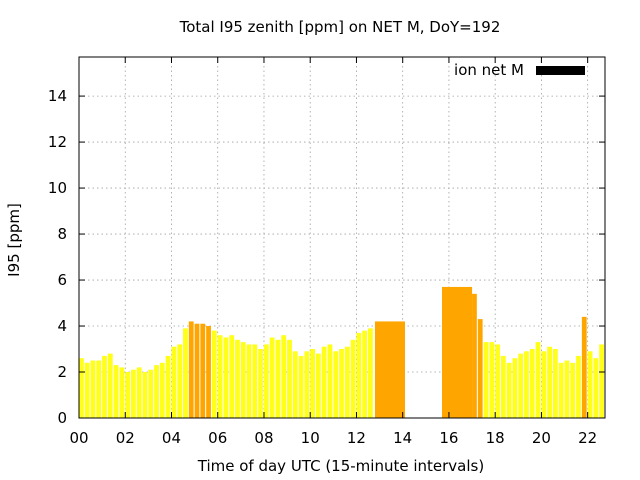 This screenshot has width=640, height=480. What do you see at coordinates (62, 326) in the screenshot?
I see `y-tick-label: 4` at bounding box center [62, 326].